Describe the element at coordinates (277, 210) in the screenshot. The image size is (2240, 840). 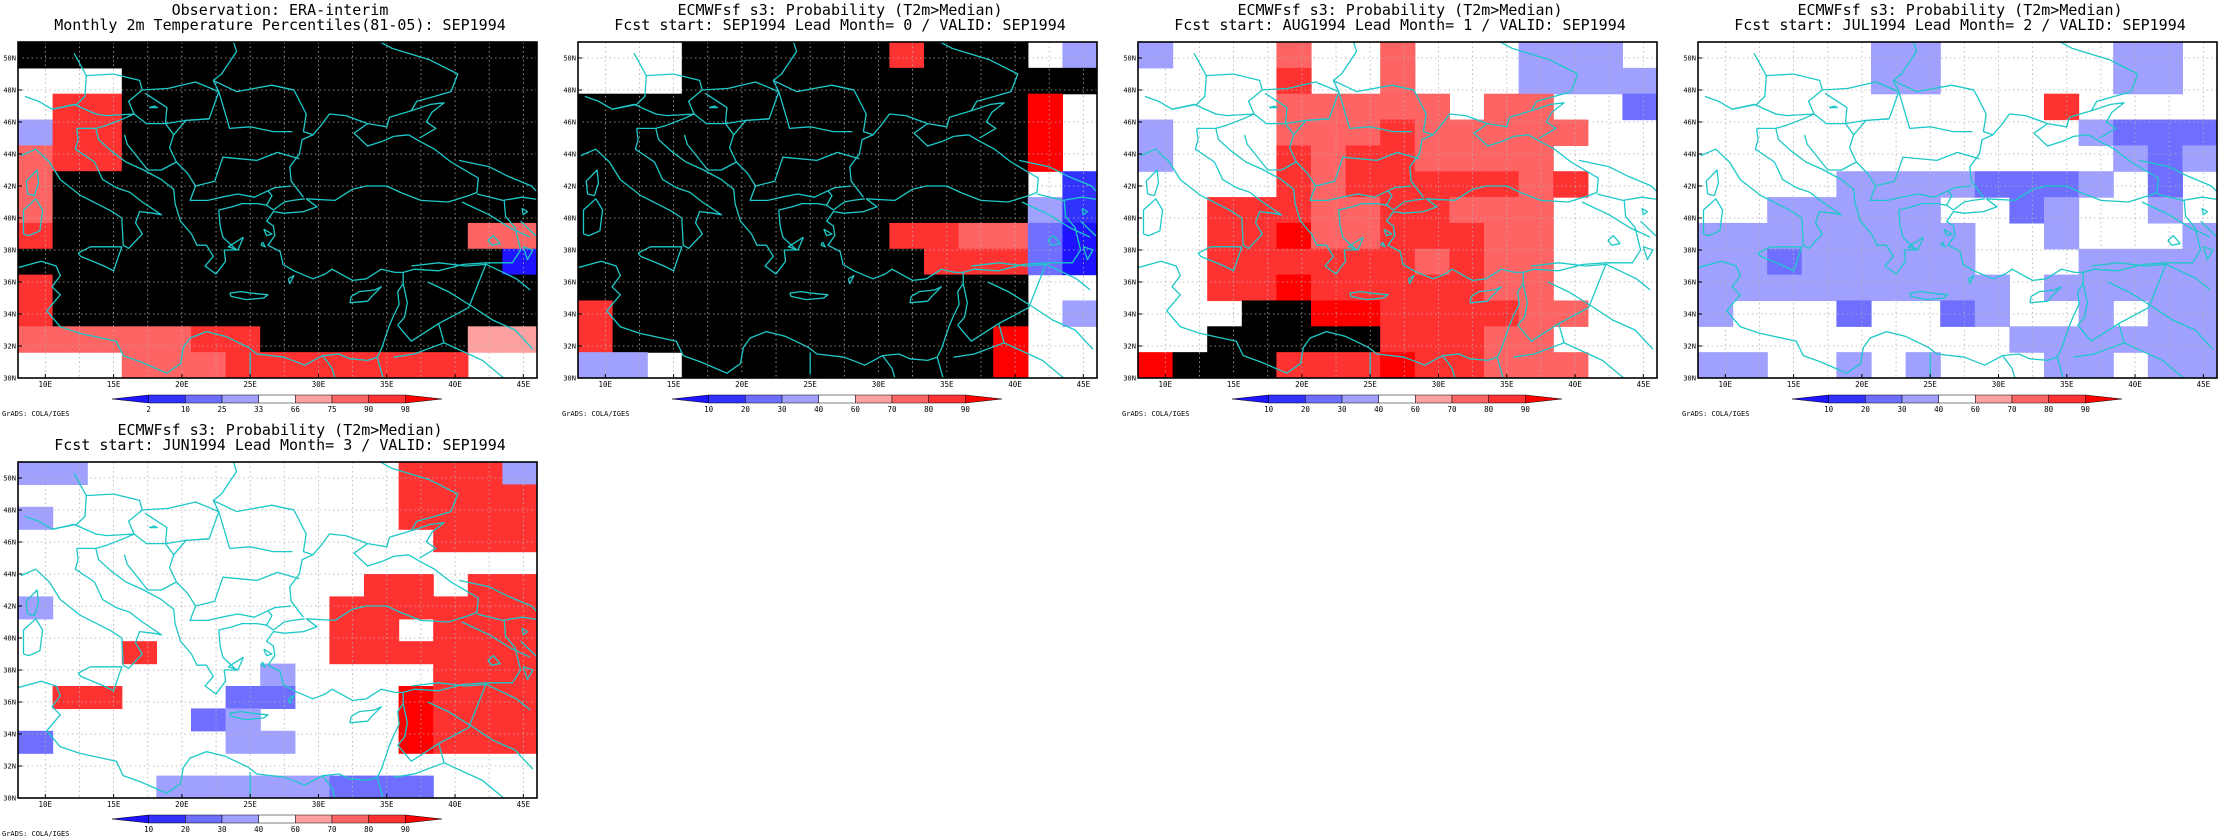
I see `shaded-field` at that location.